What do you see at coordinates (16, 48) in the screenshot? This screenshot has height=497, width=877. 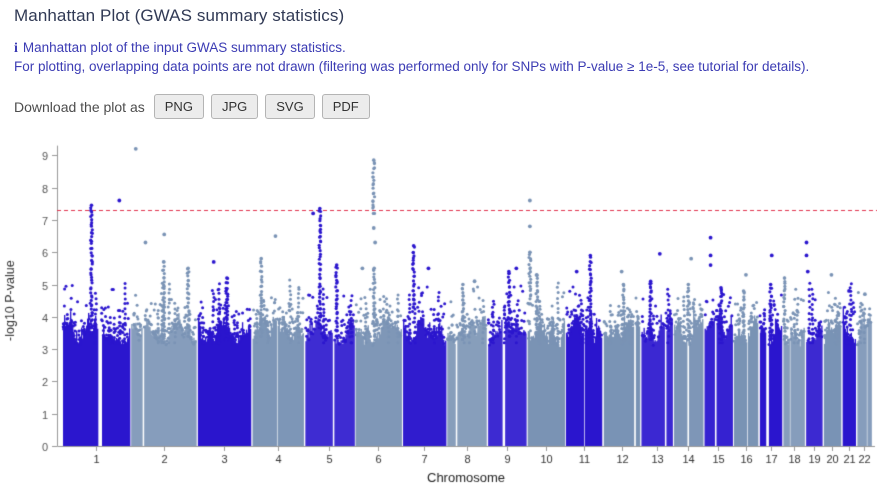 I see `info-icon: i` at bounding box center [16, 48].